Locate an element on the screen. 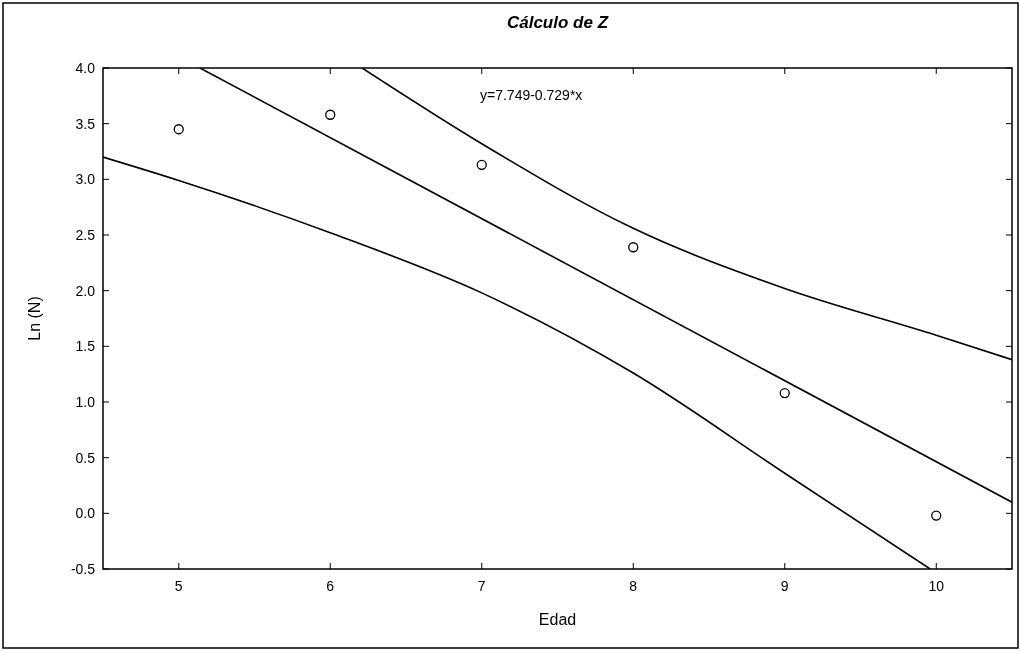  y-tick-label: 2.5 is located at coordinates (85, 234).